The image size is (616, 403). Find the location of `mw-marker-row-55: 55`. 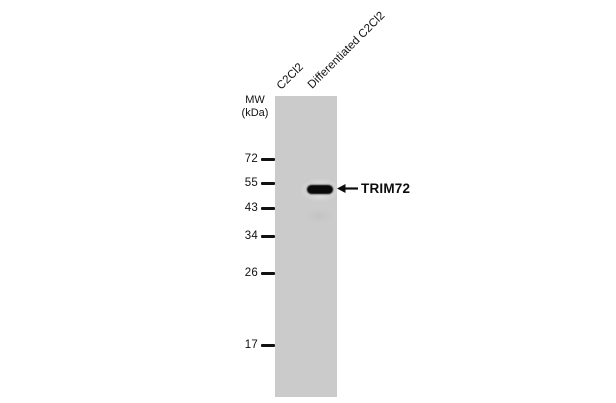

mw-marker-row-55: 55 is located at coordinates (250, 183).